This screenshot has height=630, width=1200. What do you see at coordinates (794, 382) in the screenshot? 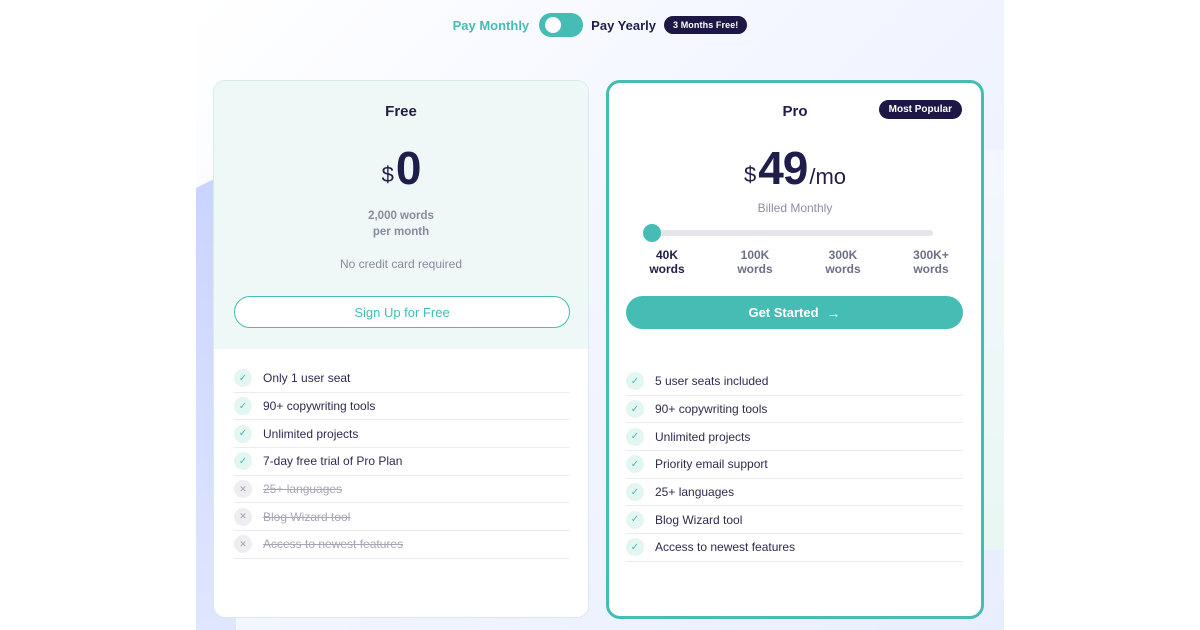
I see `feature-item: ✓ 5 user seats included` at bounding box center [794, 382].